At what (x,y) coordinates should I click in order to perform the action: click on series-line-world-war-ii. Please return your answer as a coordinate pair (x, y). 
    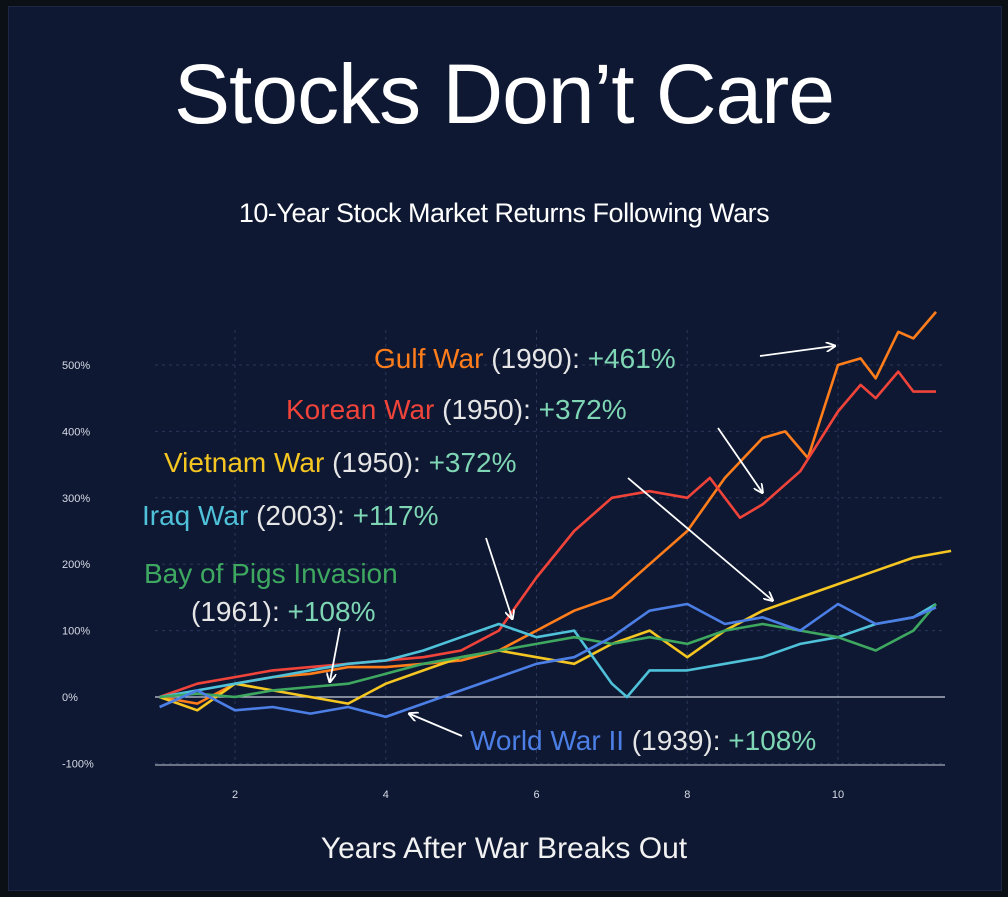
    Looking at the image, I should click on (548, 660).